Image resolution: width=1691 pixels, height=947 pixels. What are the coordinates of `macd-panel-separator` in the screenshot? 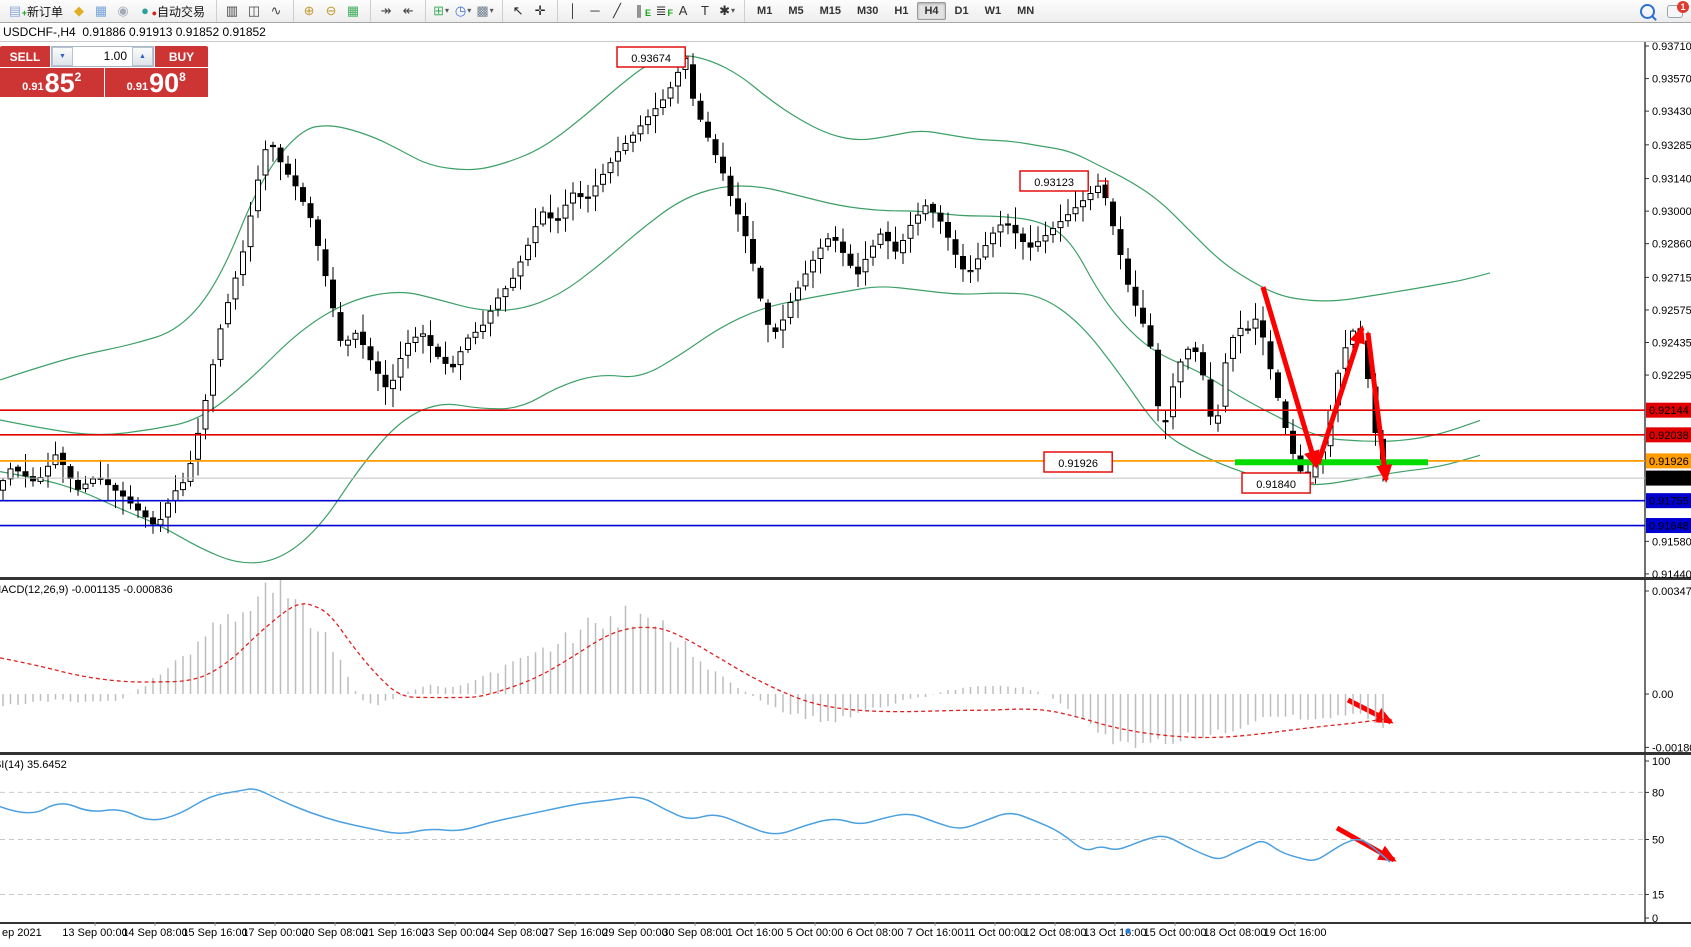 It's located at (845, 578).